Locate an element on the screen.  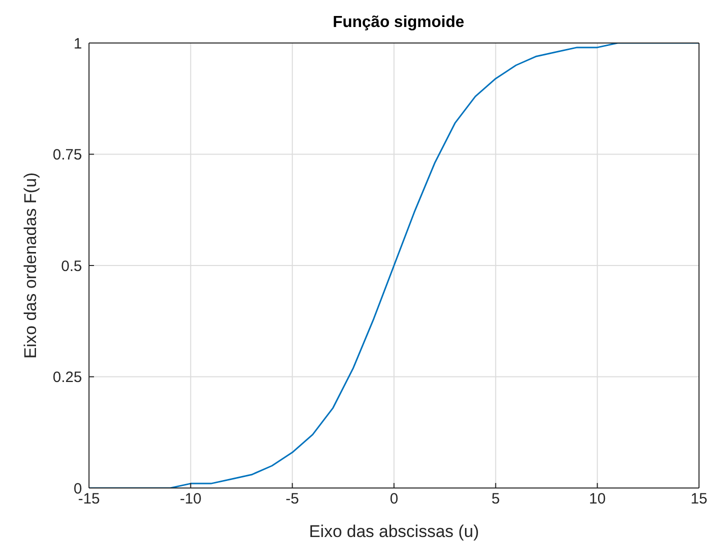
y-tick-label: 1 is located at coordinates (78, 43).